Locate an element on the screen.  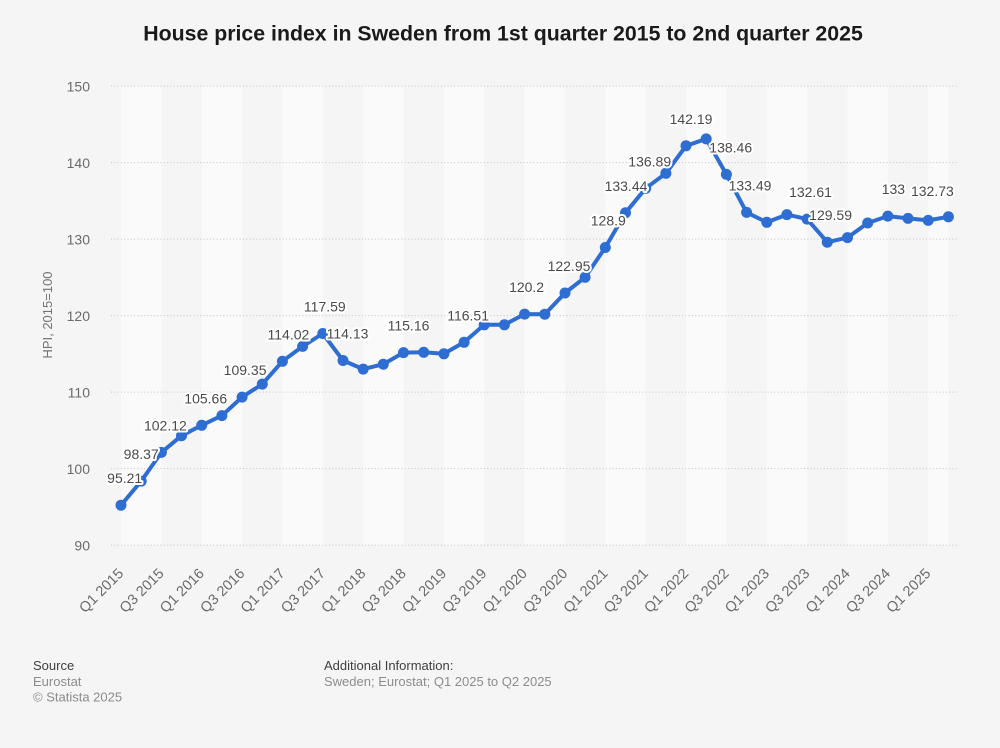
svg-text: 116.51 is located at coordinates (468, 315).